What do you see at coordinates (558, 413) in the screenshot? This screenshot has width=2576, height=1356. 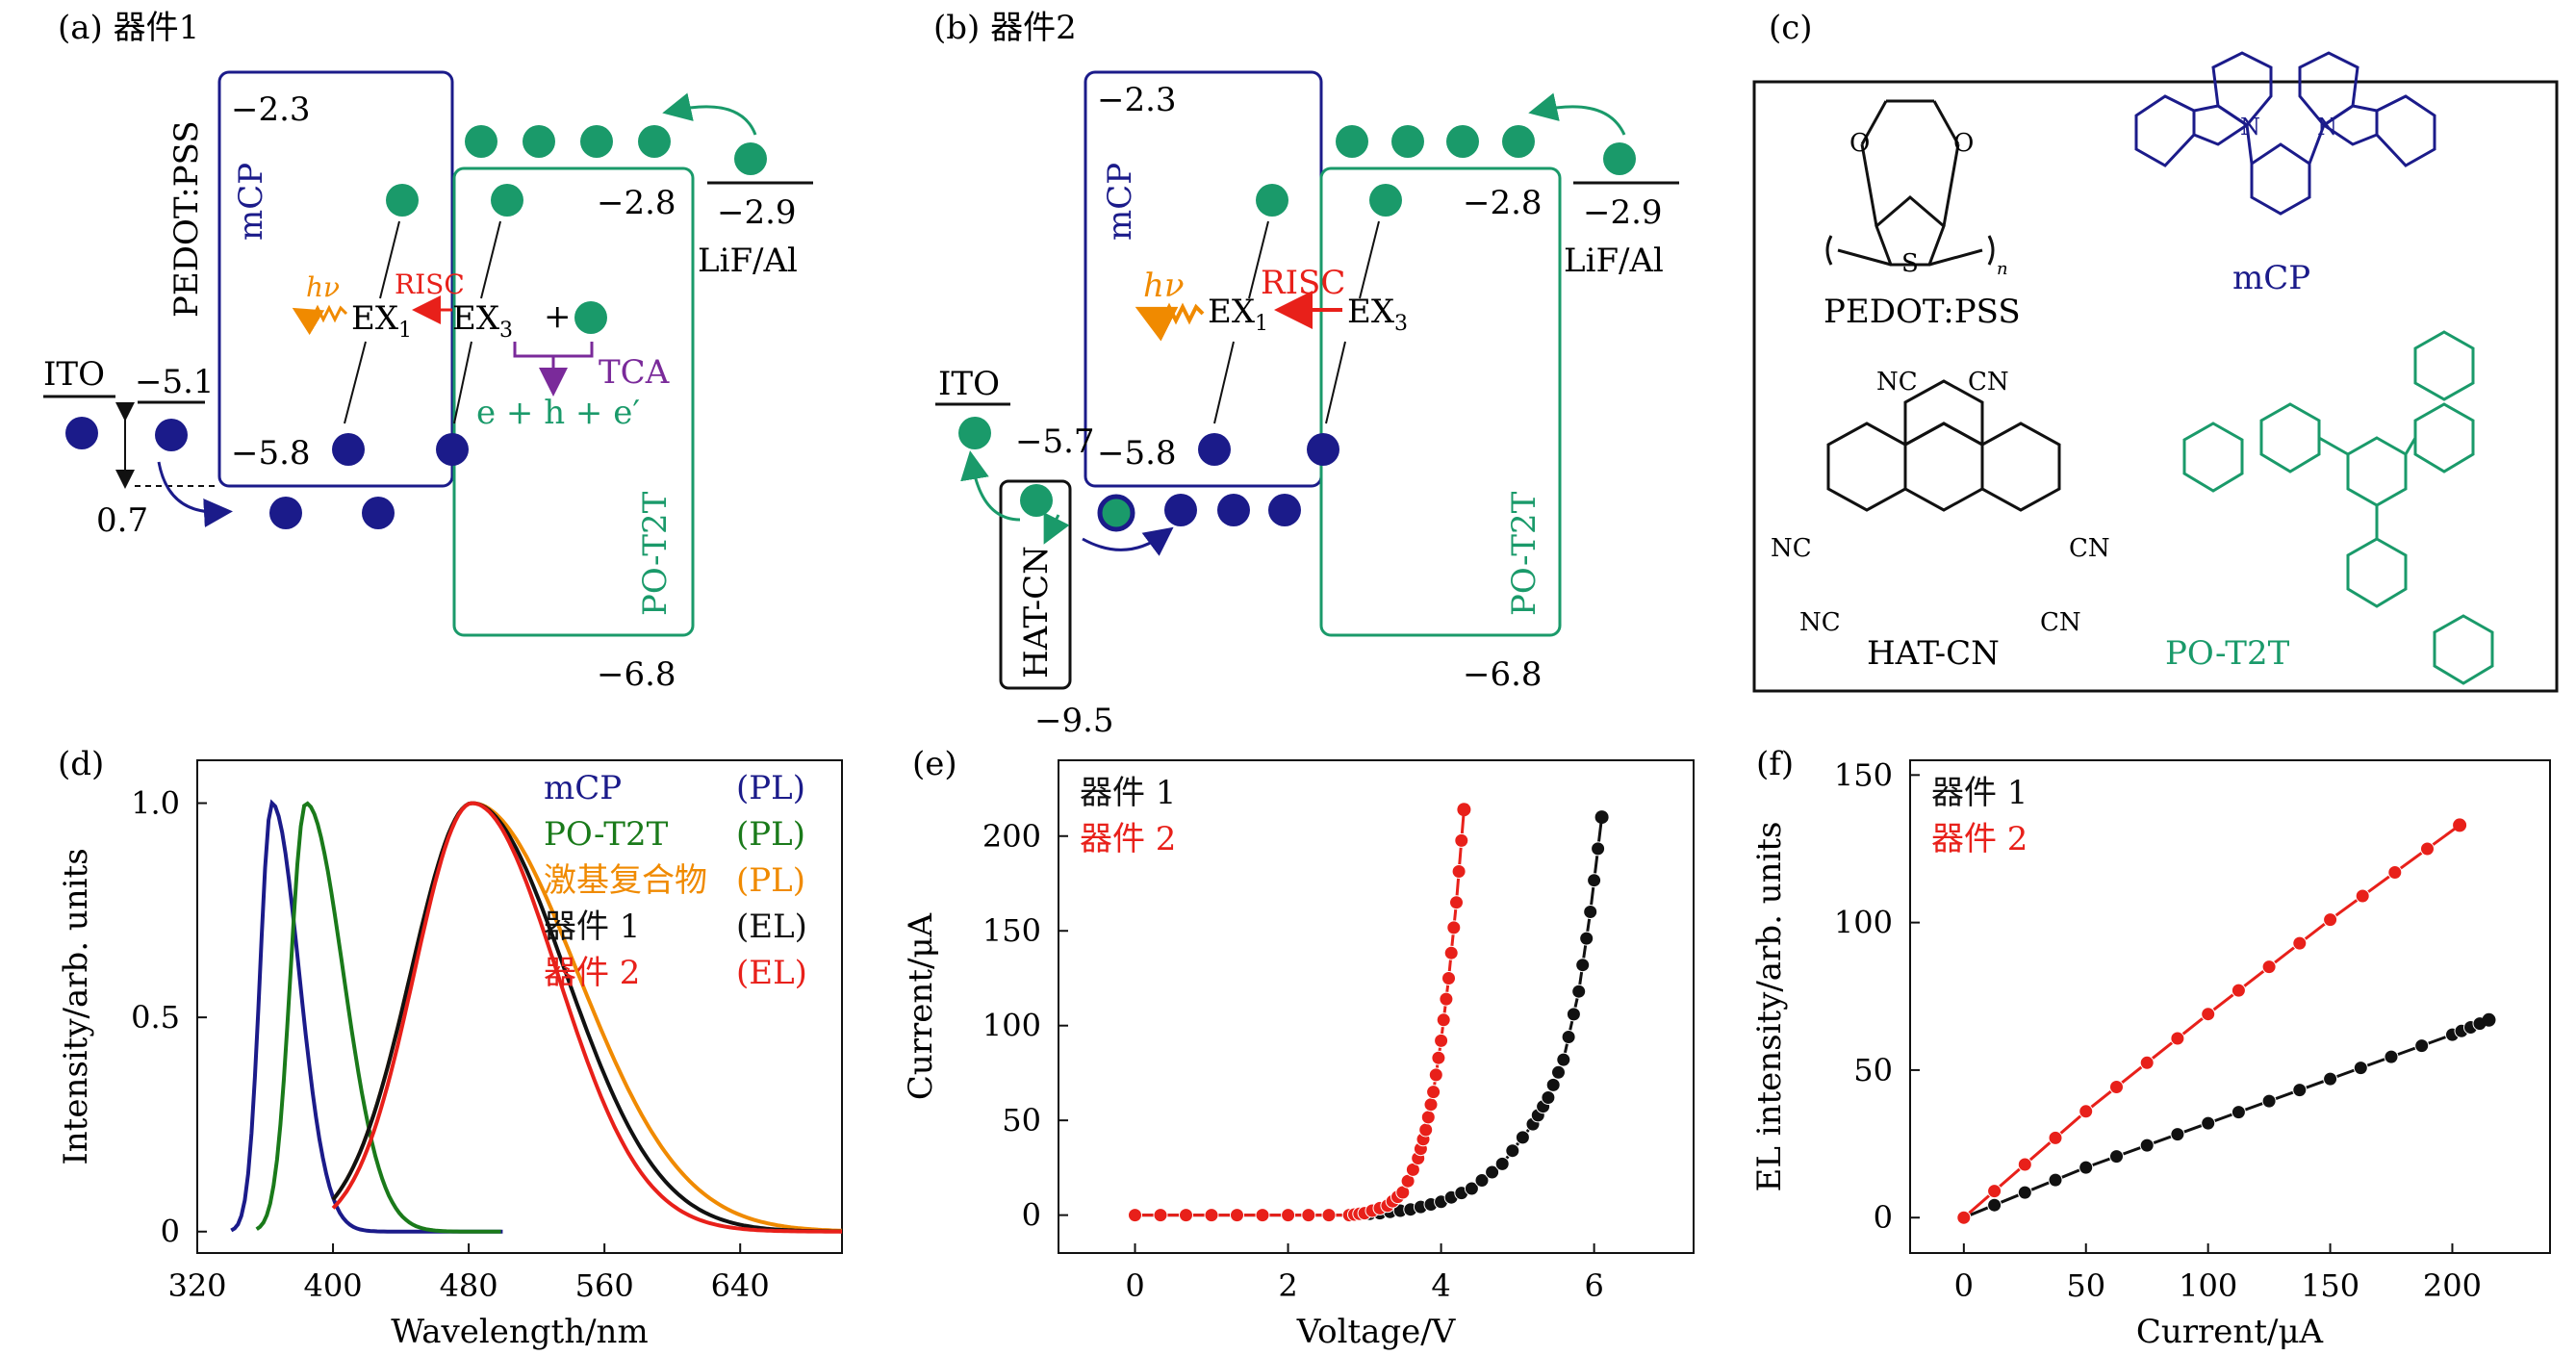 I see `ehe-label: e + h + e′` at bounding box center [558, 413].